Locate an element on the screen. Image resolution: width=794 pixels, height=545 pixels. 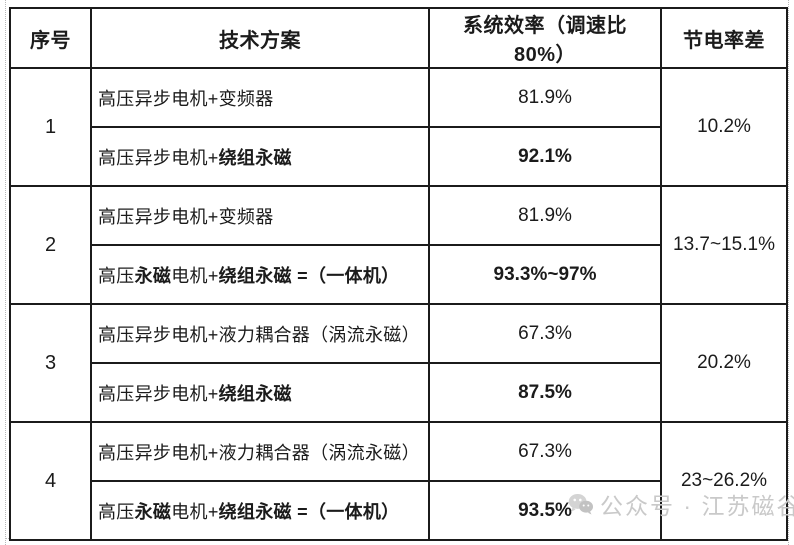
column-header-seq: 序号 is located at coordinates (50, 38).